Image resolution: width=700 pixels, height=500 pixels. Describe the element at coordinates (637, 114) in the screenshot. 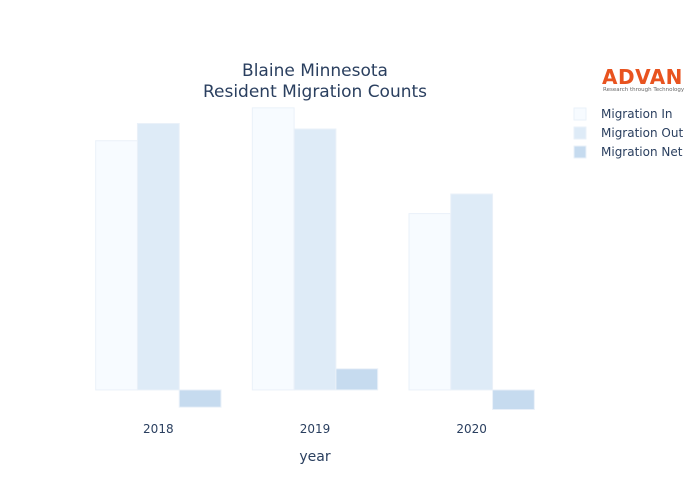

I see `legend-label-migration-in: Migration In` at that location.